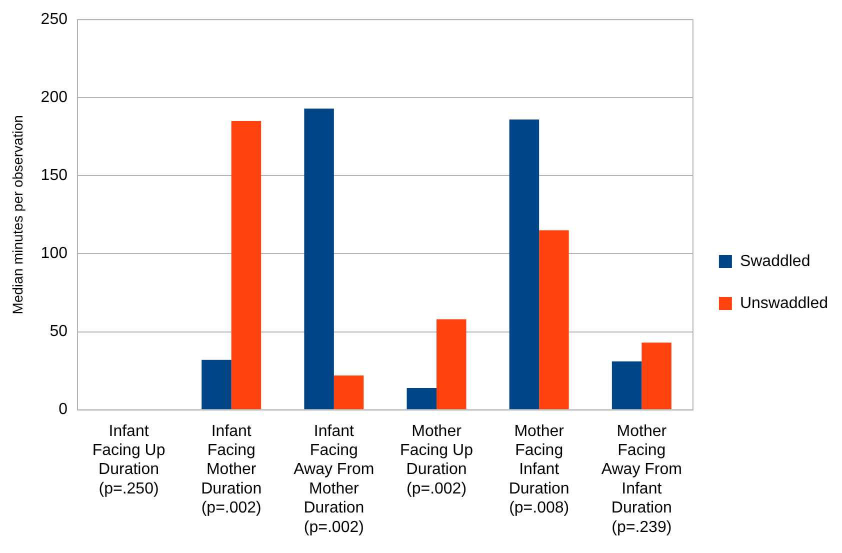 The image size is (842, 553). I want to click on y-axis-title: Median minutes per observation, so click(17, 214).